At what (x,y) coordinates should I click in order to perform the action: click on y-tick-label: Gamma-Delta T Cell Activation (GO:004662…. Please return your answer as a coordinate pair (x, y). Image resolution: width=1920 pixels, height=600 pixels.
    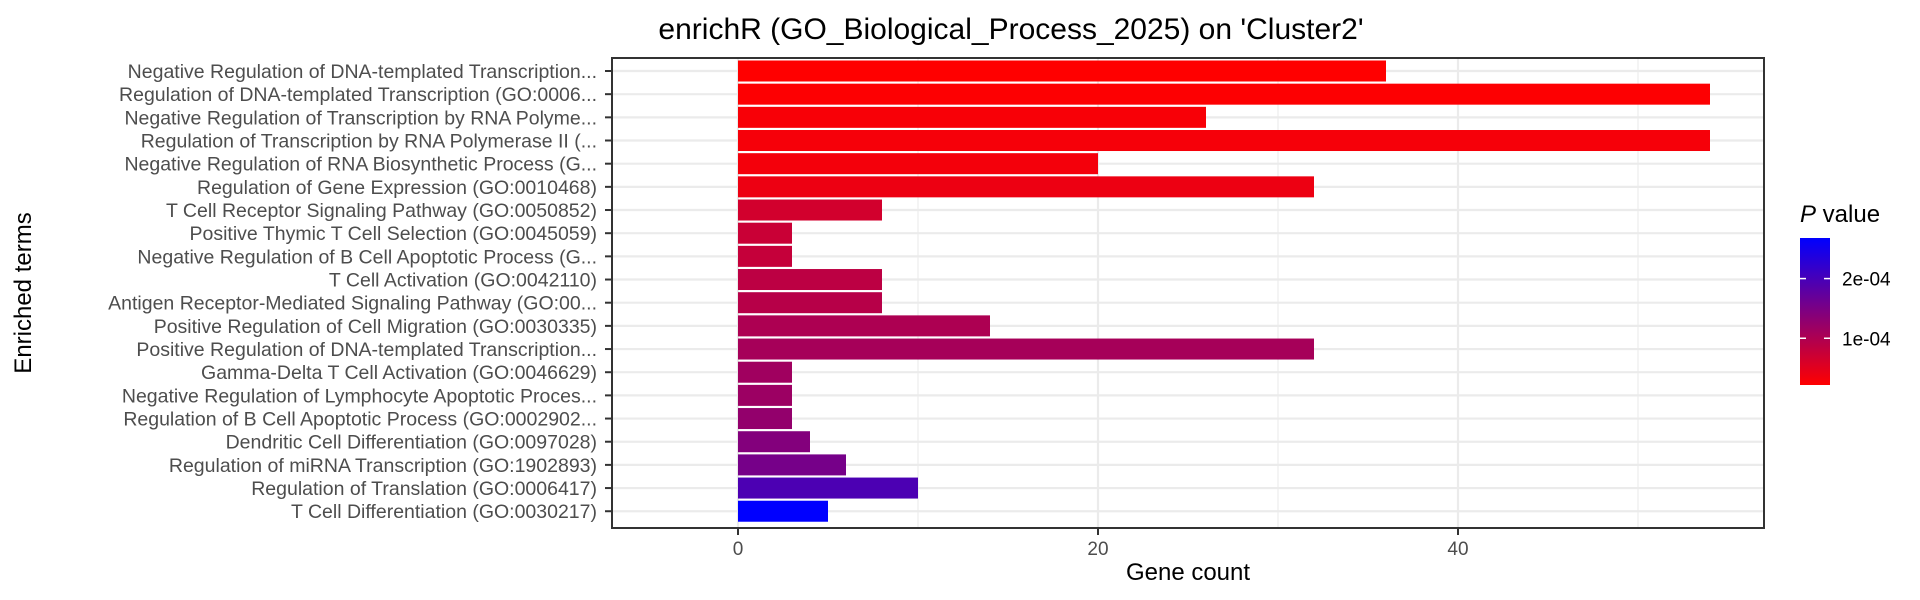
    Looking at the image, I should click on (399, 373).